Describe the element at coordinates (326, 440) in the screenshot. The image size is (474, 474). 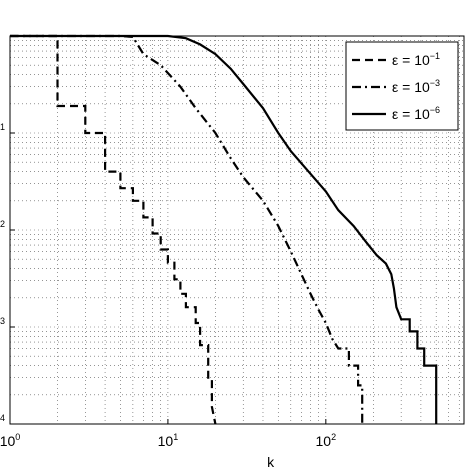
I see `x-tick-label: 10²` at that location.